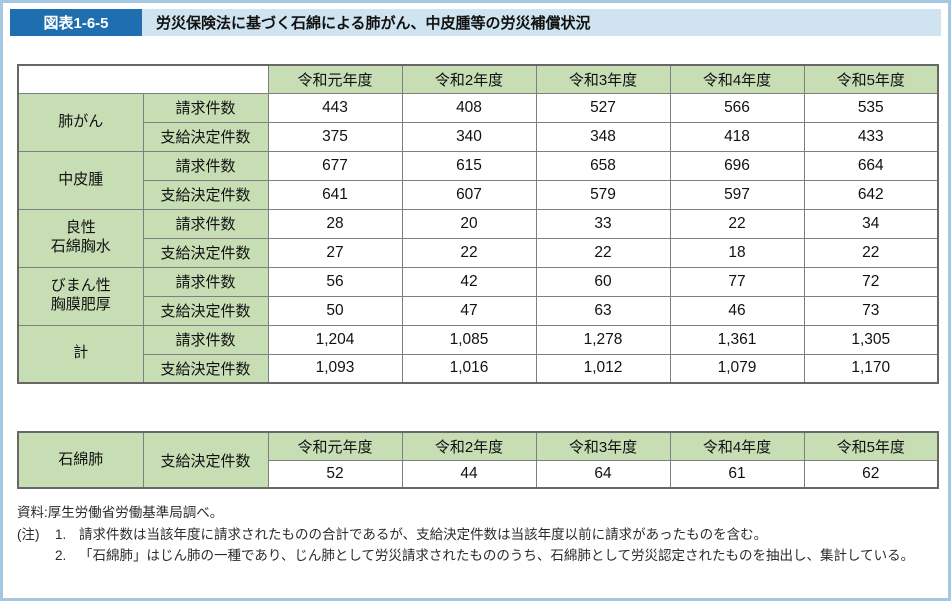 The height and width of the screenshot is (601, 951). Describe the element at coordinates (737, 281) in the screenshot. I see `value-cell: 77` at that location.